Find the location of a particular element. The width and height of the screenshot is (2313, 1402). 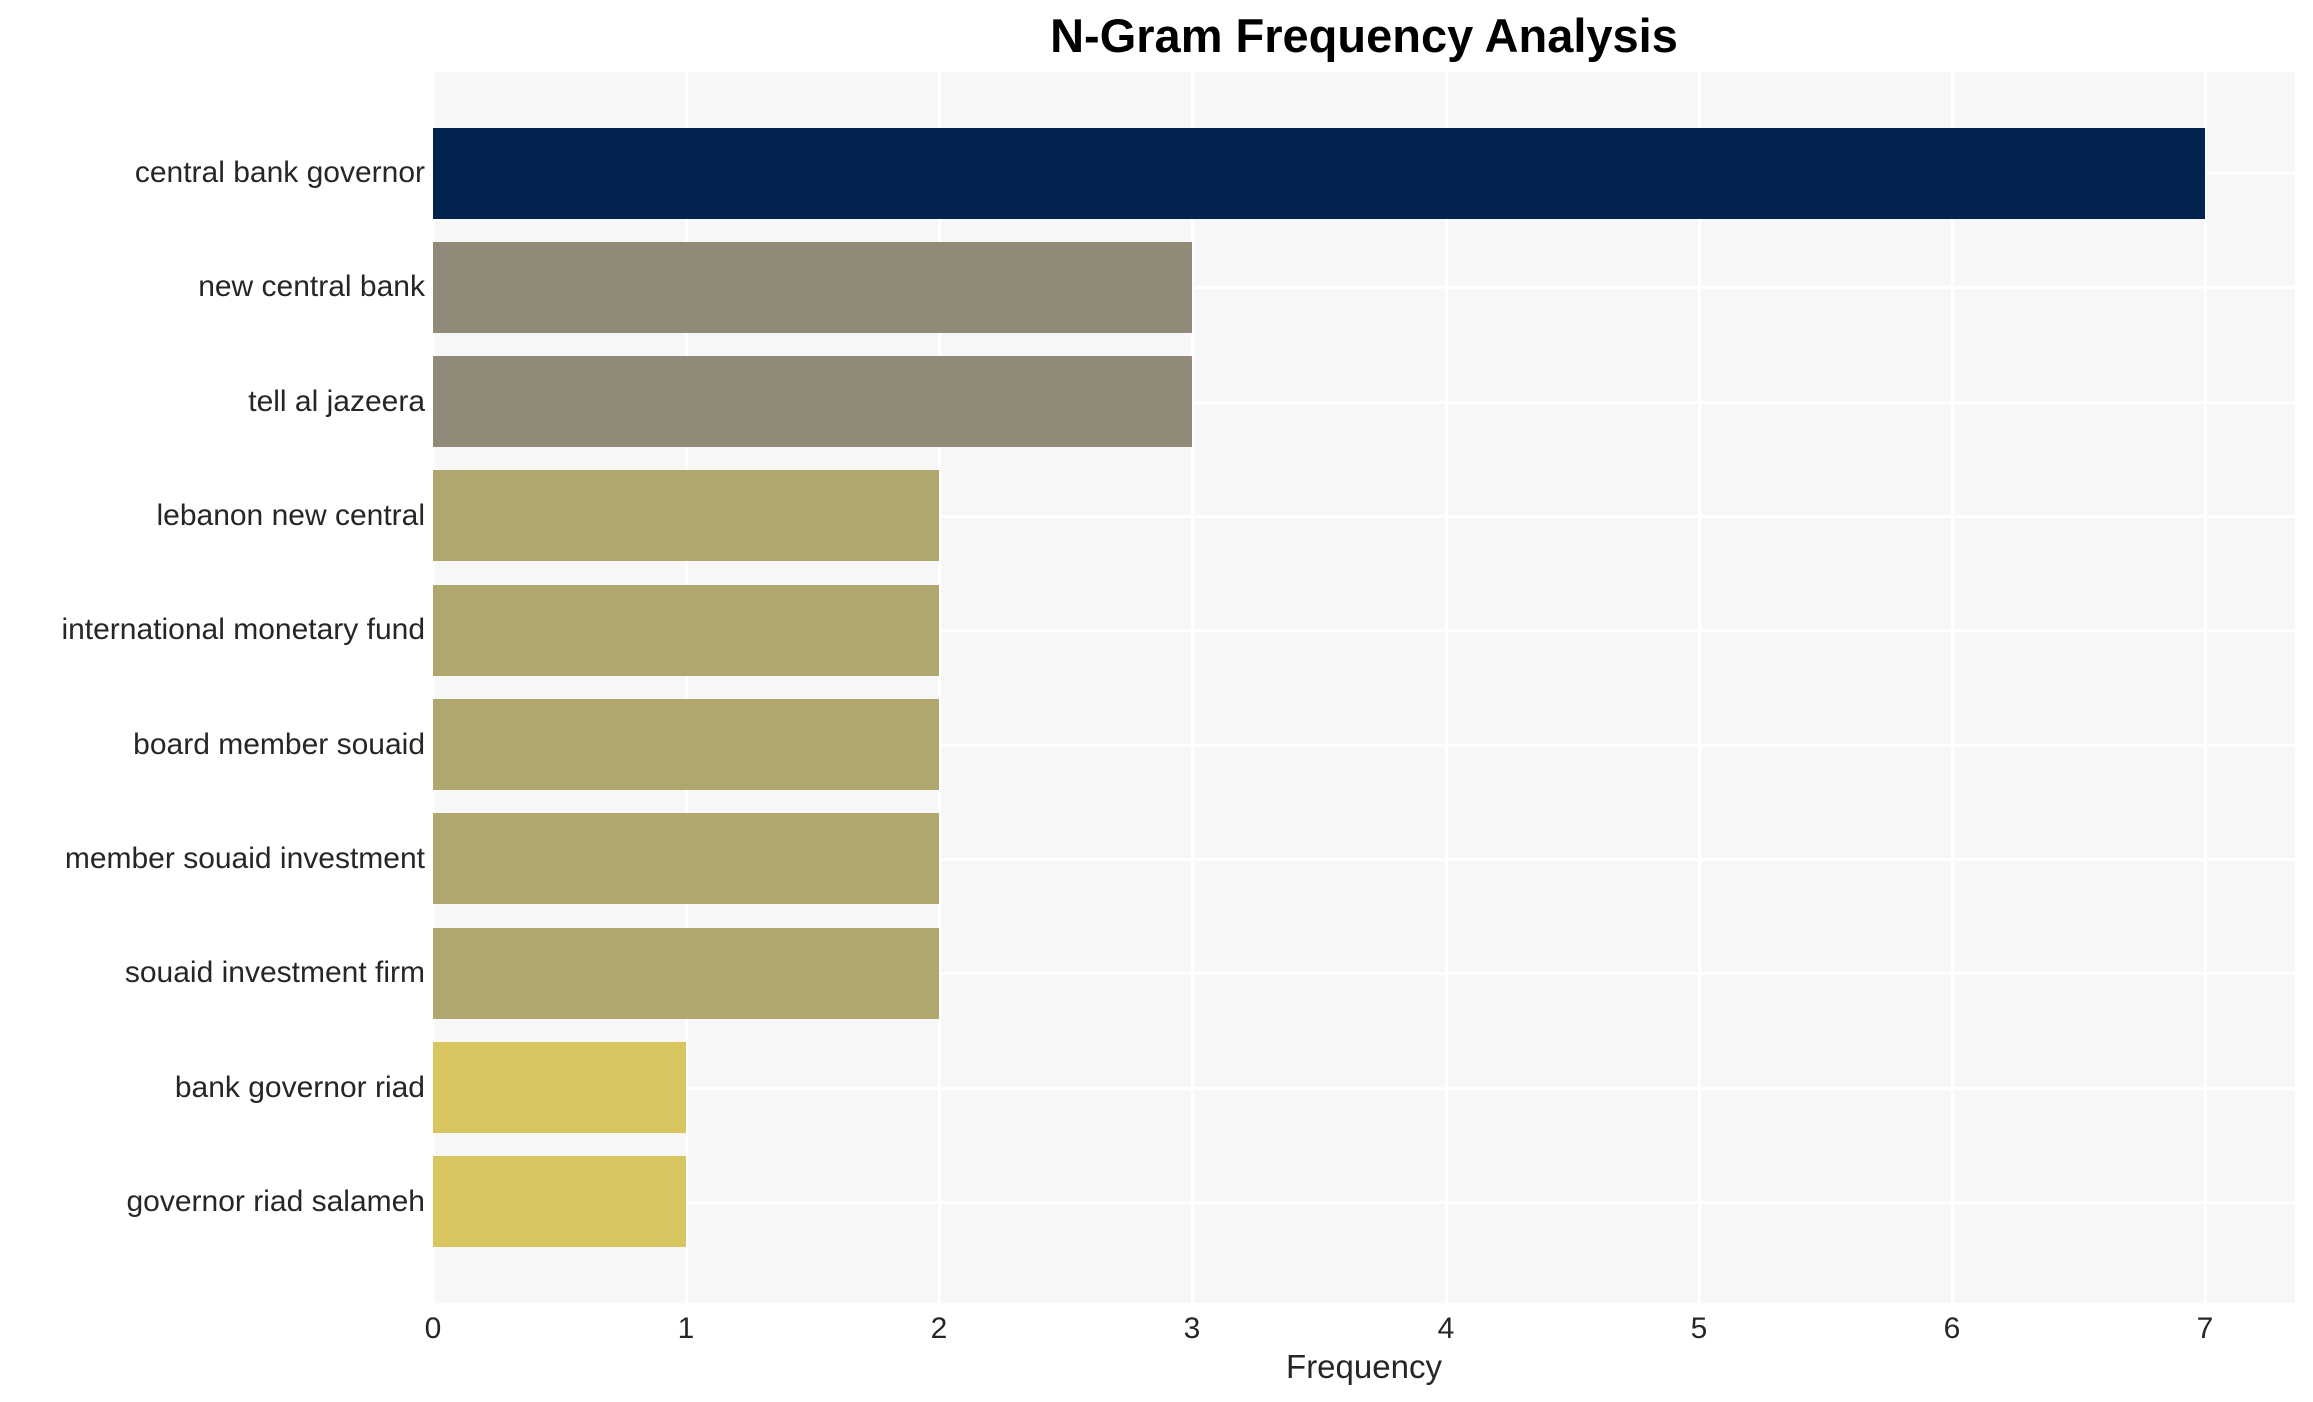

y-category-label: member souaid investment is located at coordinates (244, 858).